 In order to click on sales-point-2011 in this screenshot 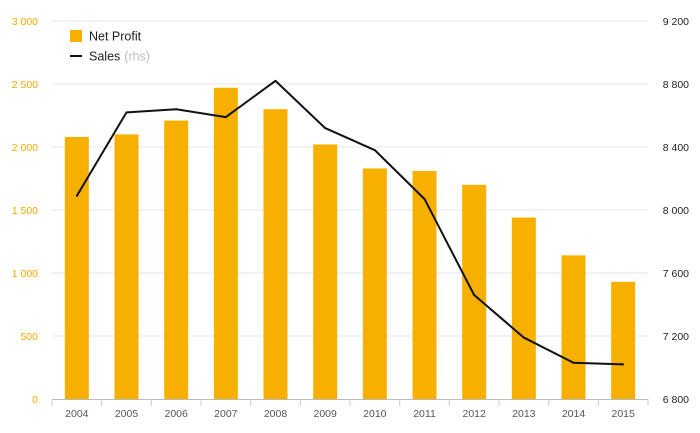, I will do `click(424, 198)`.